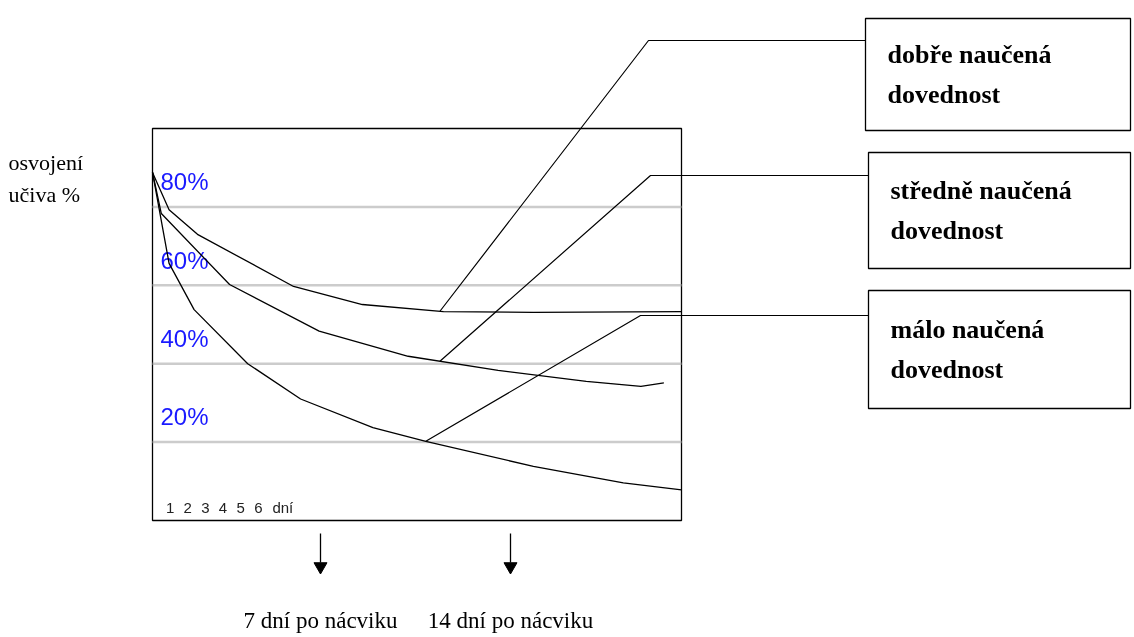 The height and width of the screenshot is (637, 1134). Describe the element at coordinates (967, 349) in the screenshot. I see `text: málo naučená dovednost` at that location.